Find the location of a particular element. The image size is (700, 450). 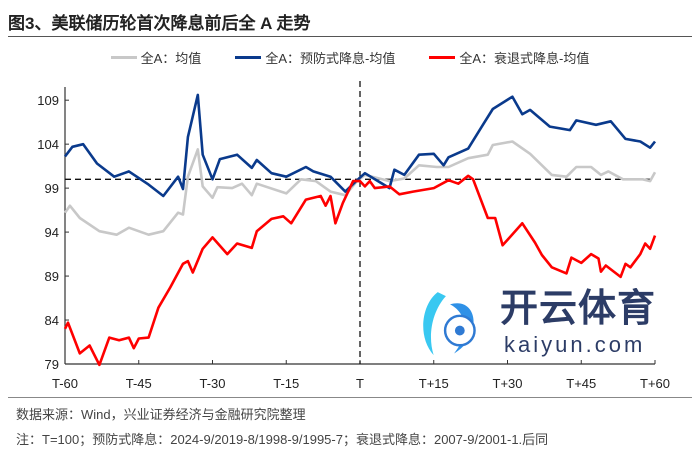

x-tick-label: T-60 is located at coordinates (65, 383).